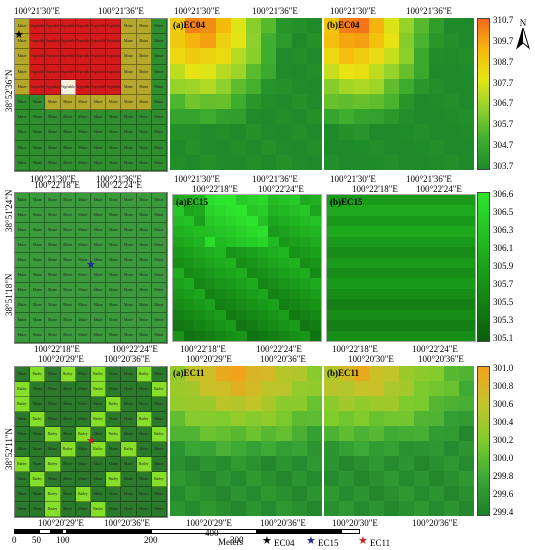 The height and width of the screenshot is (550, 535). I want to click on coord-label: 100°20'29"E, so click(209, 359).